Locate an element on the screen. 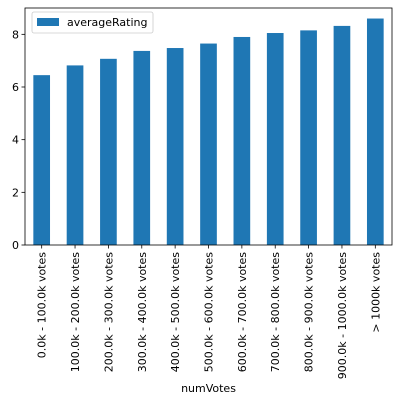  x-tick-label: 900.0k - 1000.0k votes is located at coordinates (342, 315).